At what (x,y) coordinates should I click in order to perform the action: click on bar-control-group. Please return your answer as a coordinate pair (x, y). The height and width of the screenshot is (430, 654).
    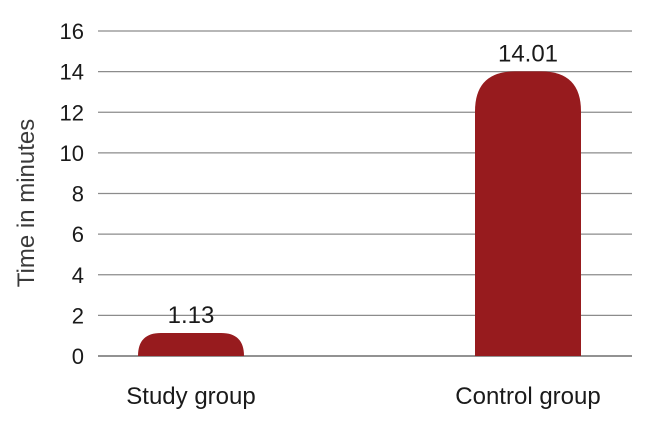
    Looking at the image, I should click on (528, 213).